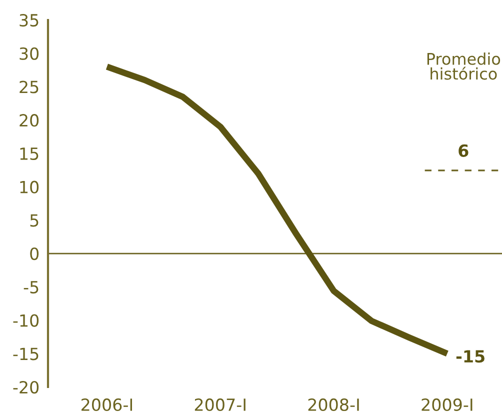  What do you see at coordinates (333, 405) in the screenshot?
I see `x-tick-label: 2008-I` at bounding box center [333, 405].